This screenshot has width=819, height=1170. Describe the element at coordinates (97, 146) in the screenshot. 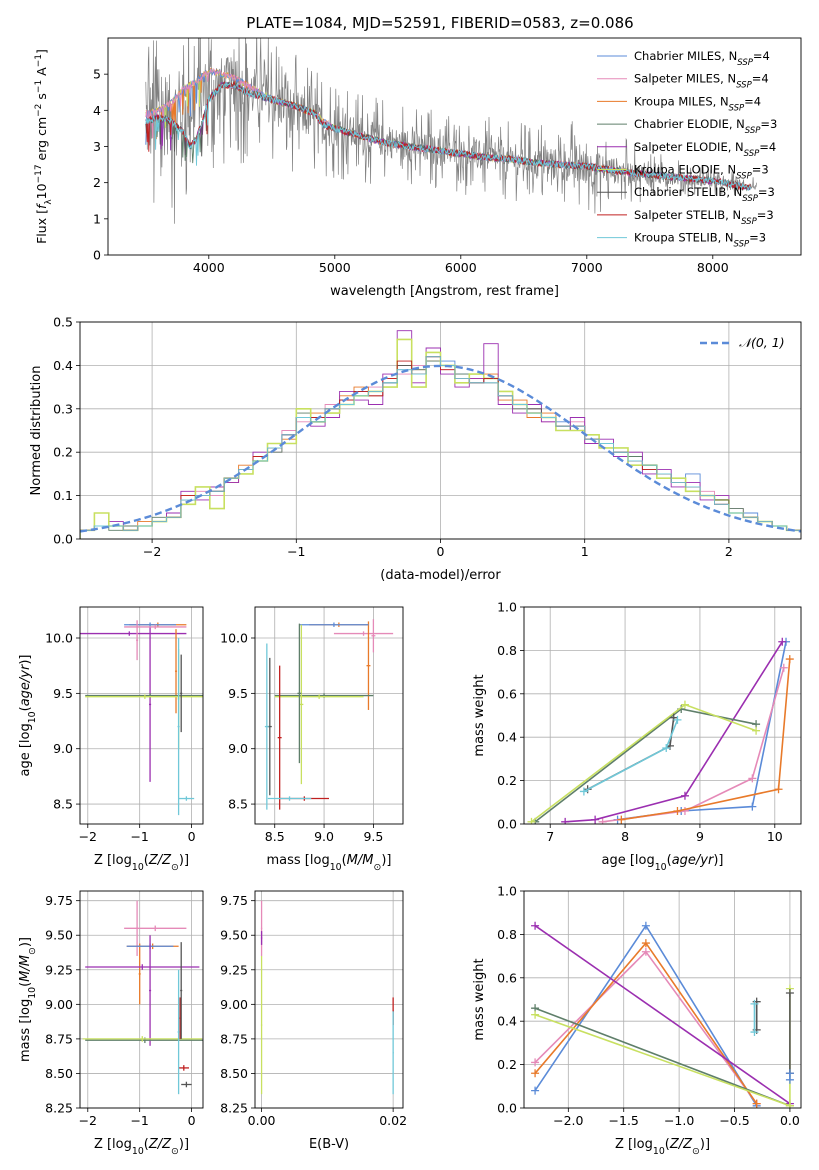

I see `y-tick-label: 3` at that location.